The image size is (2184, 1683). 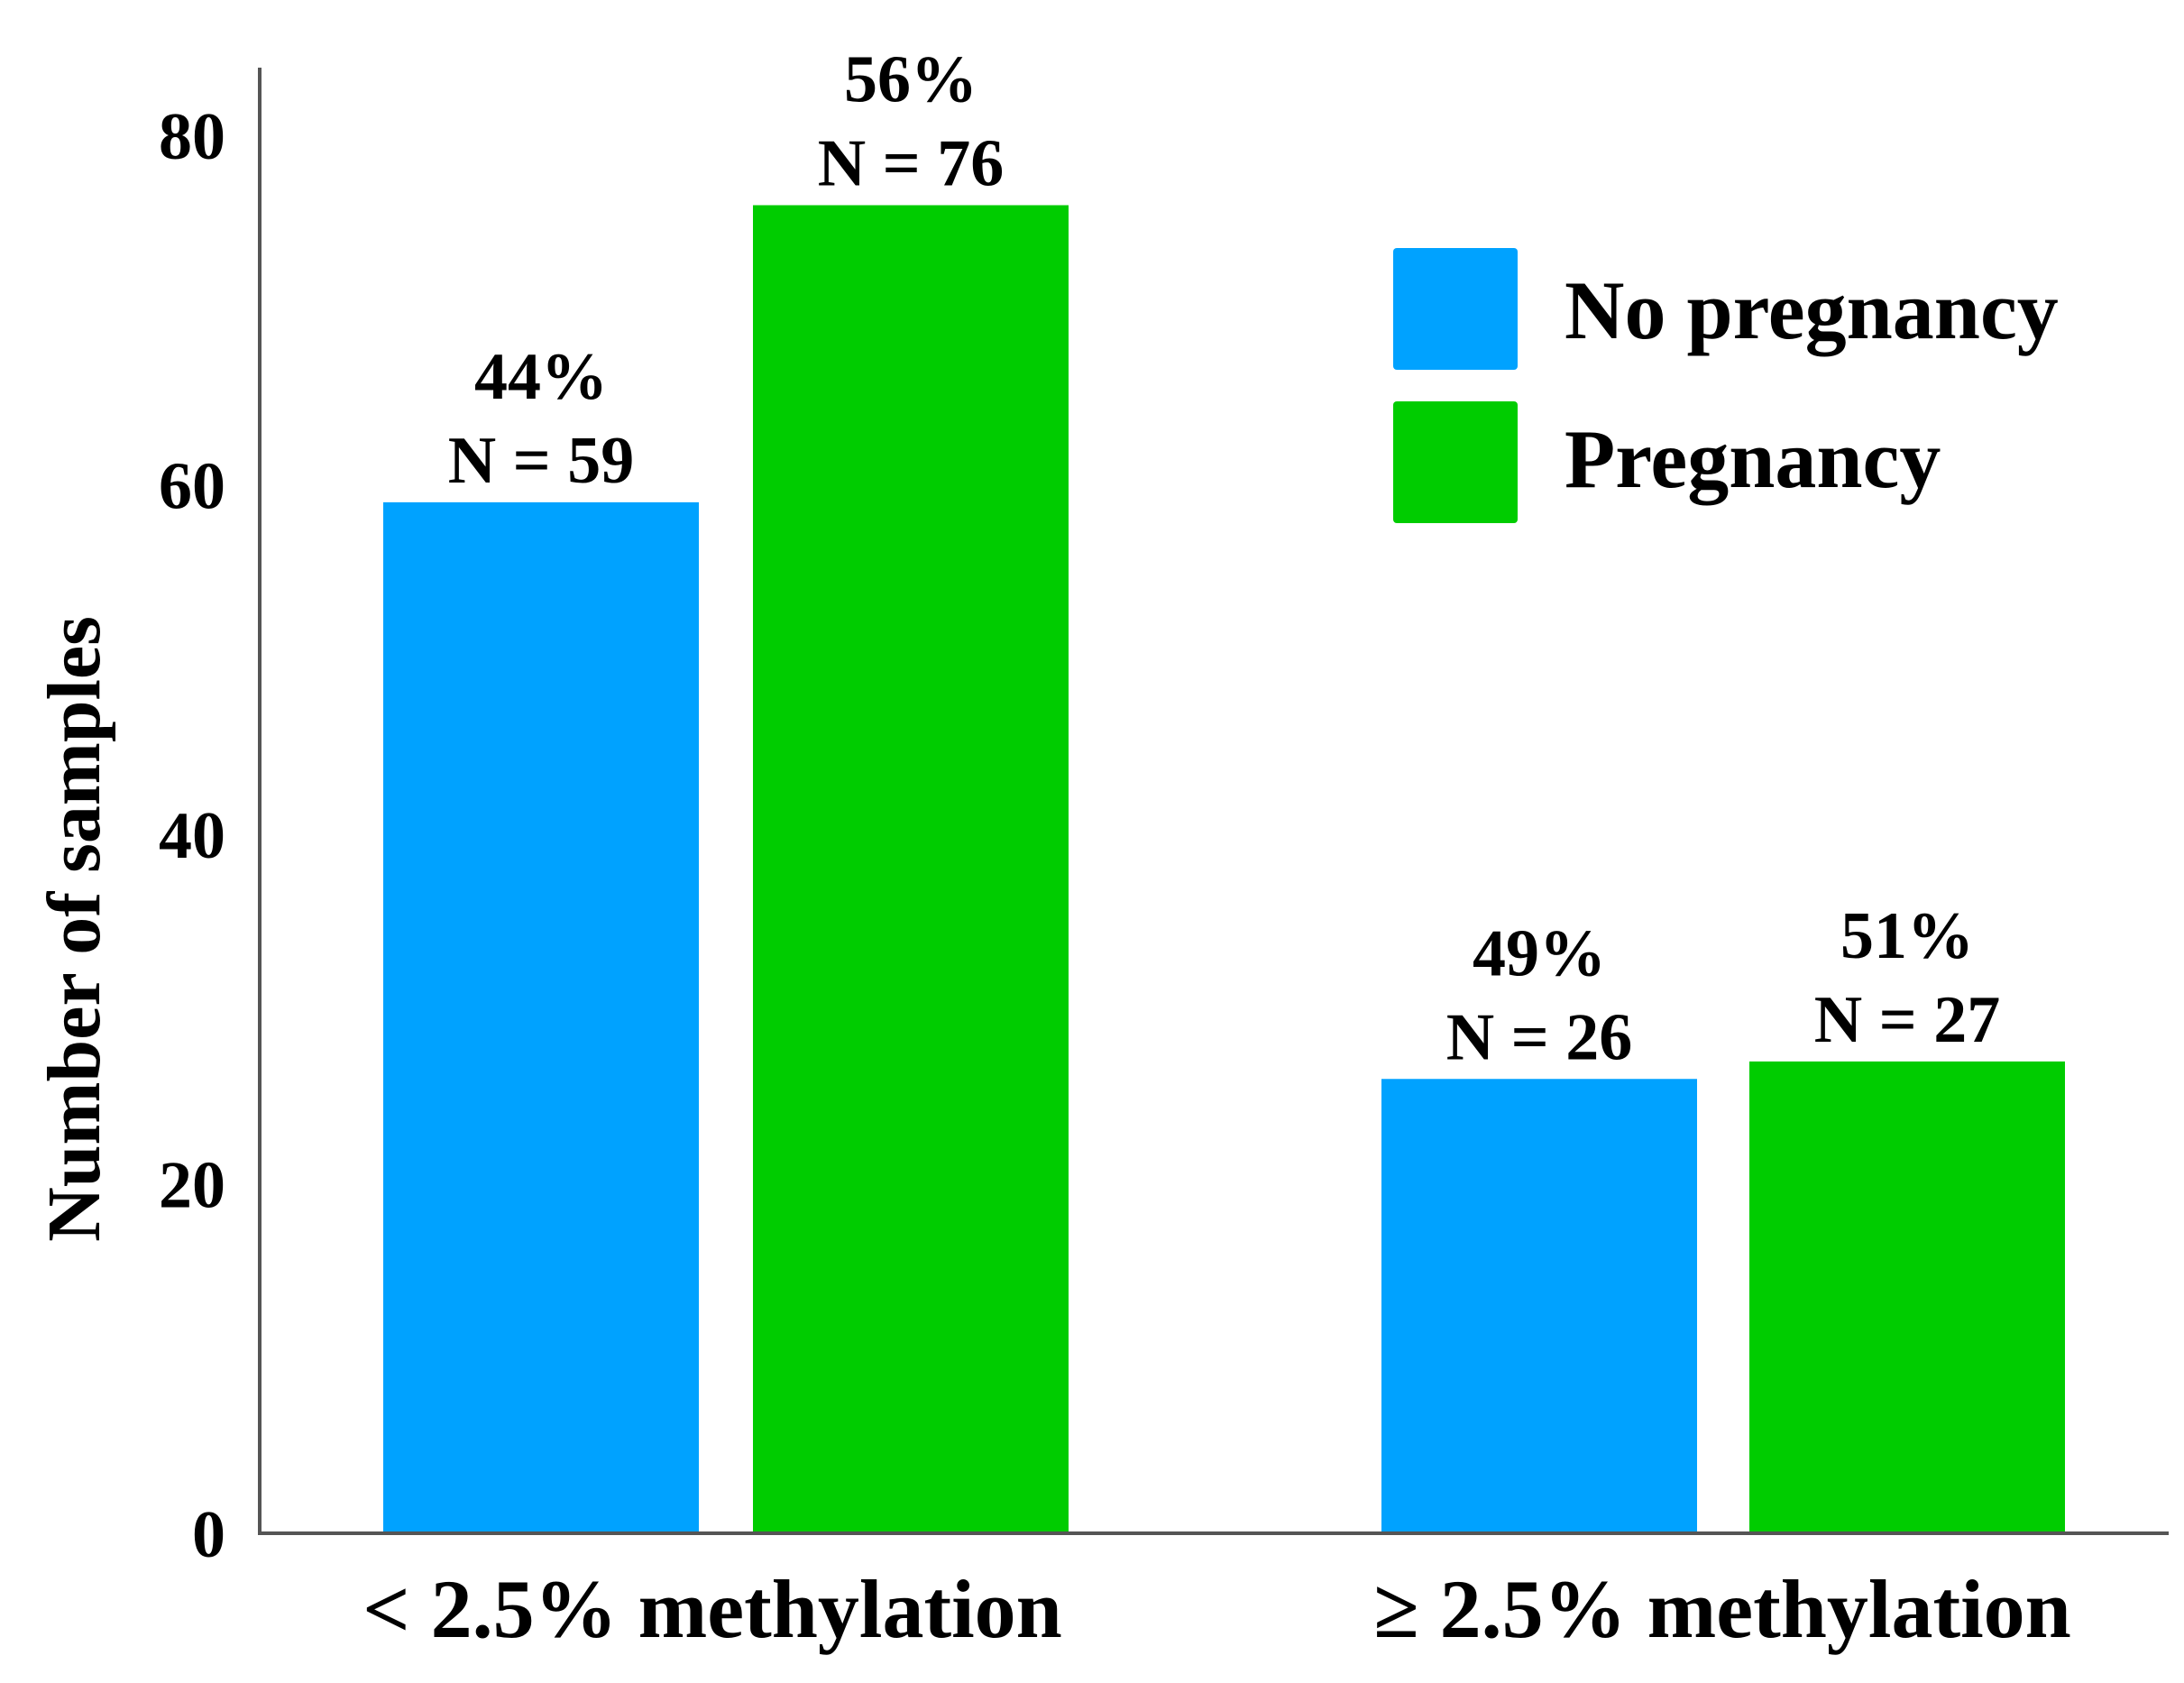 I want to click on legend-label-pregnancy: Pregnancy, so click(x=1753, y=459).